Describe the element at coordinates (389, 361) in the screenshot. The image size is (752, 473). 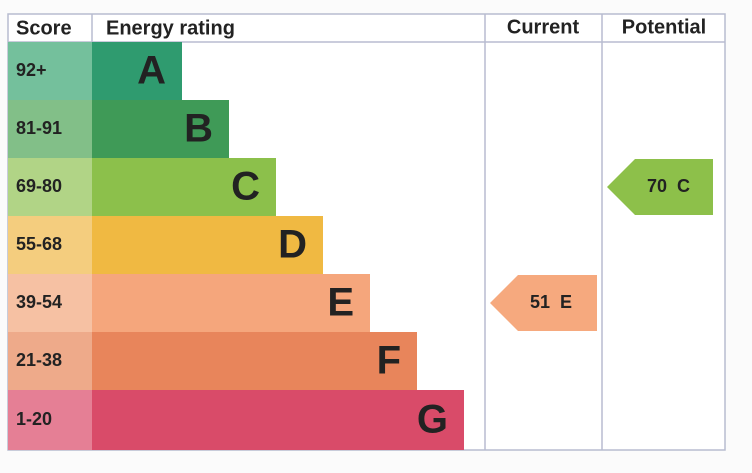
I see `rating-letter: F` at that location.